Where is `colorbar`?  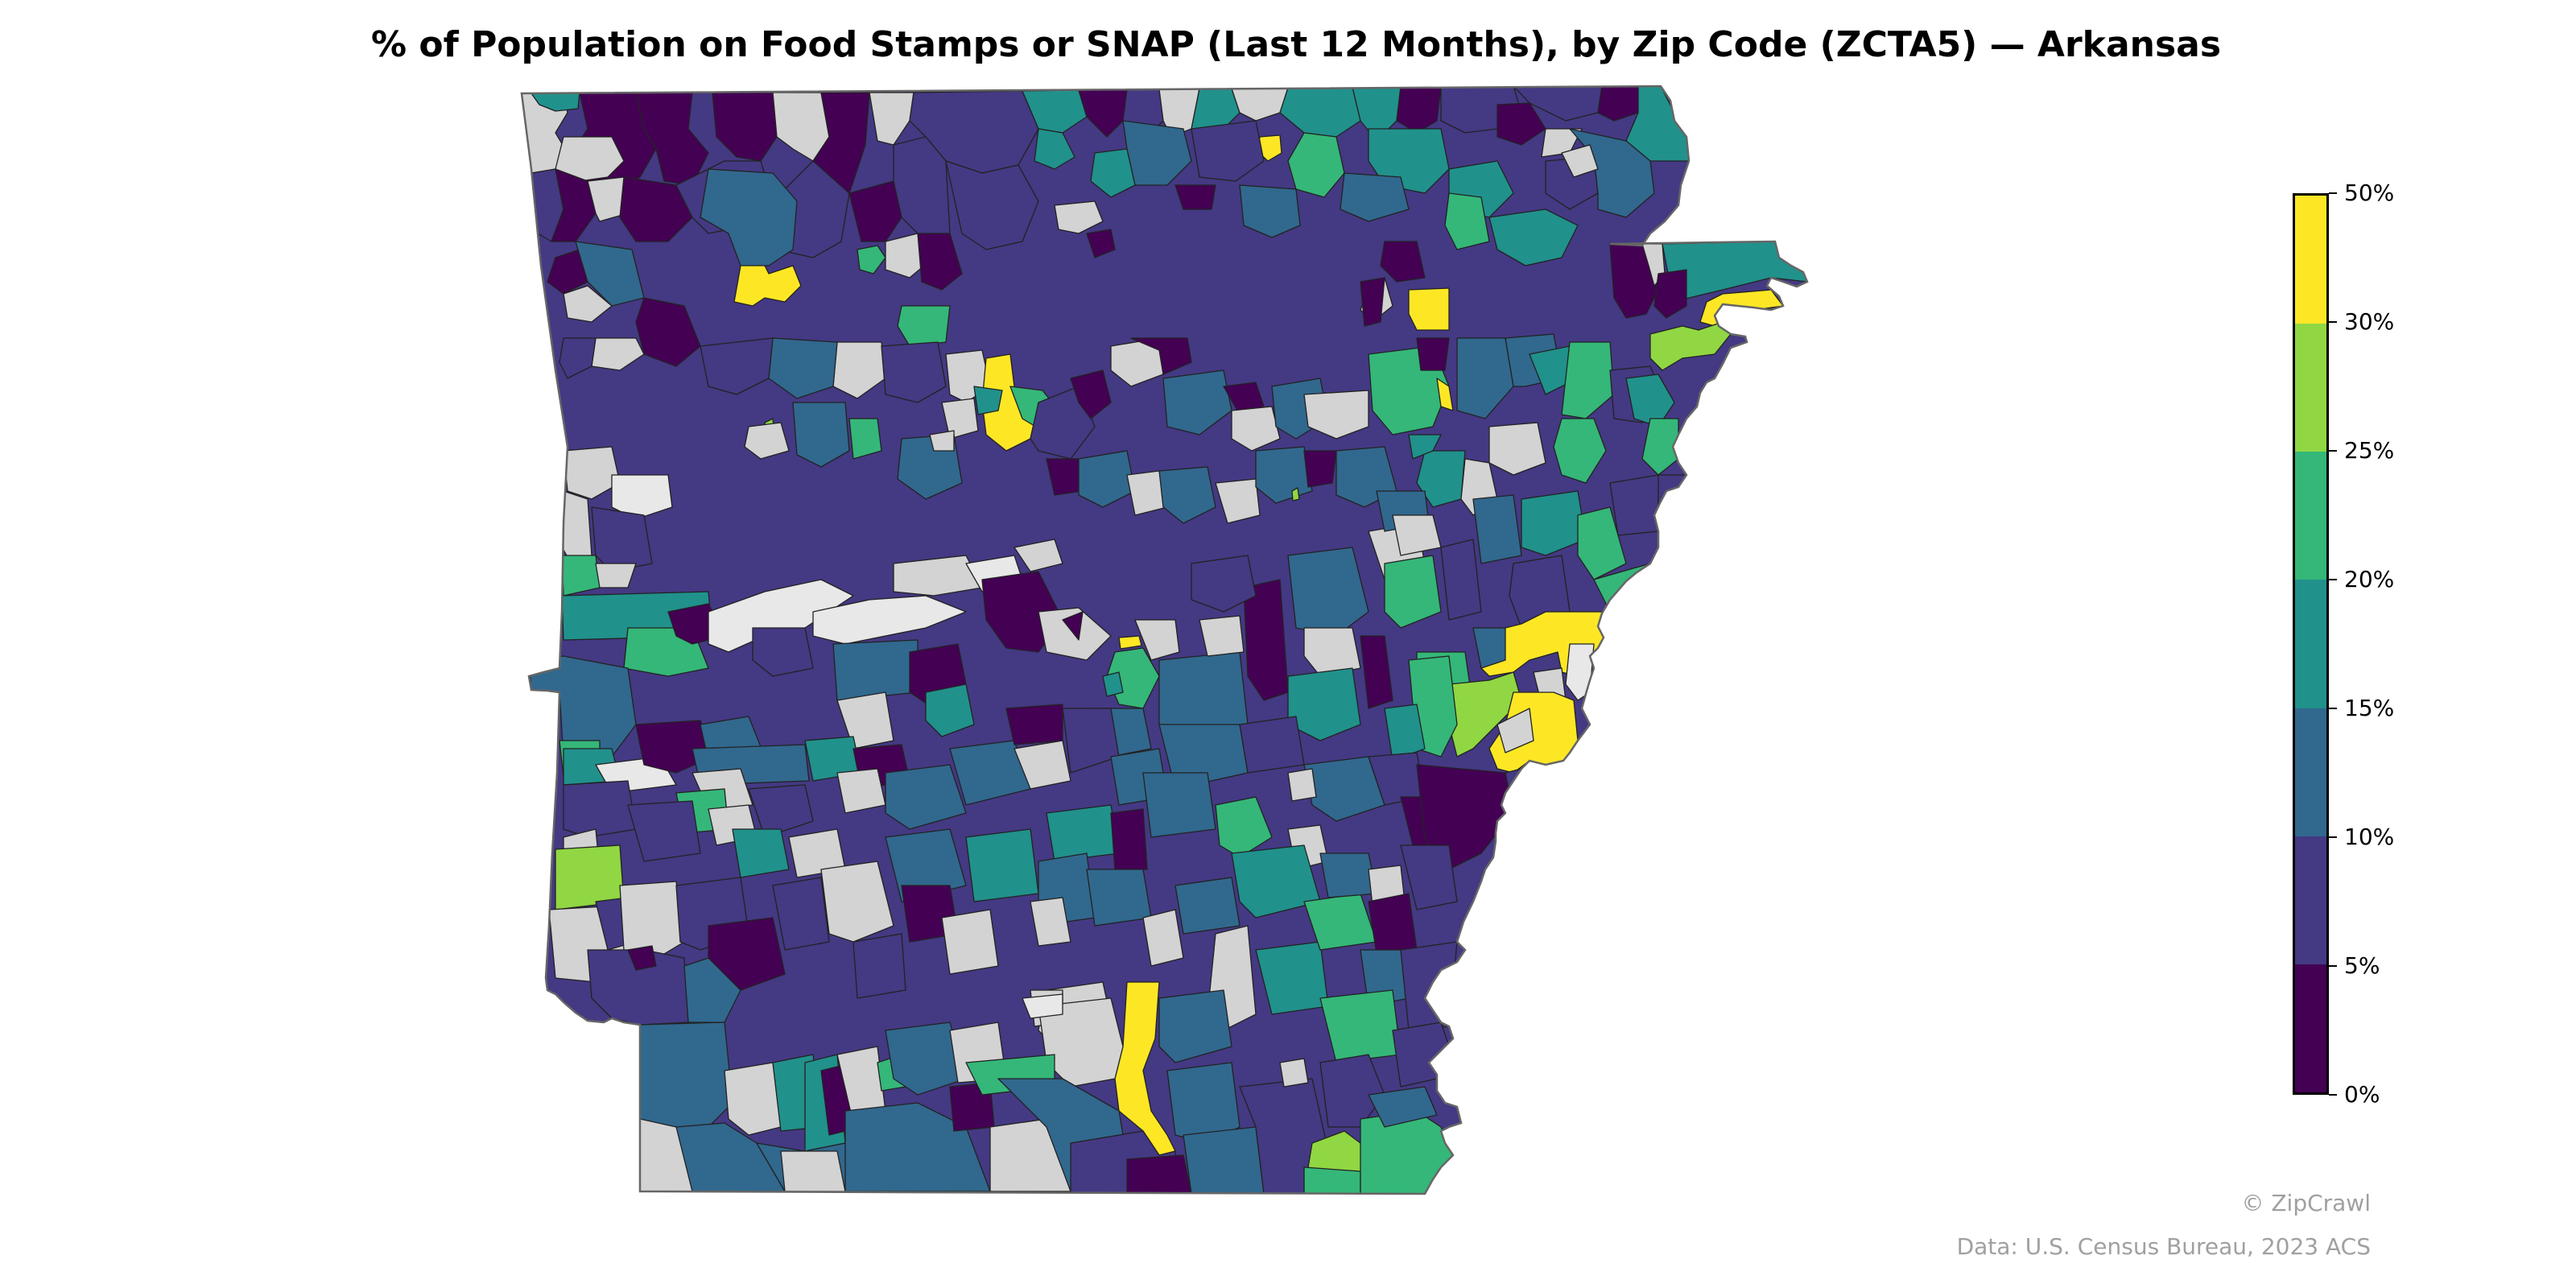 colorbar is located at coordinates (2311, 644).